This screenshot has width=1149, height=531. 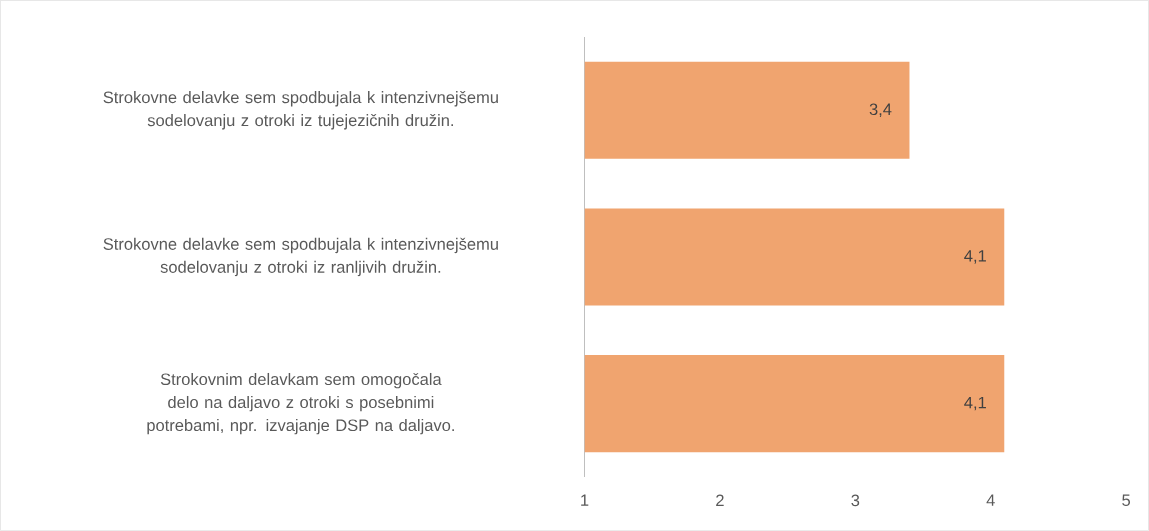 What do you see at coordinates (300, 110) in the screenshot?
I see `y-tick-label: Strokovne delavke sem spodbujala k intenzivnejšemu sodelovanju z otroki iz tujejezičnih družin.` at bounding box center [300, 110].